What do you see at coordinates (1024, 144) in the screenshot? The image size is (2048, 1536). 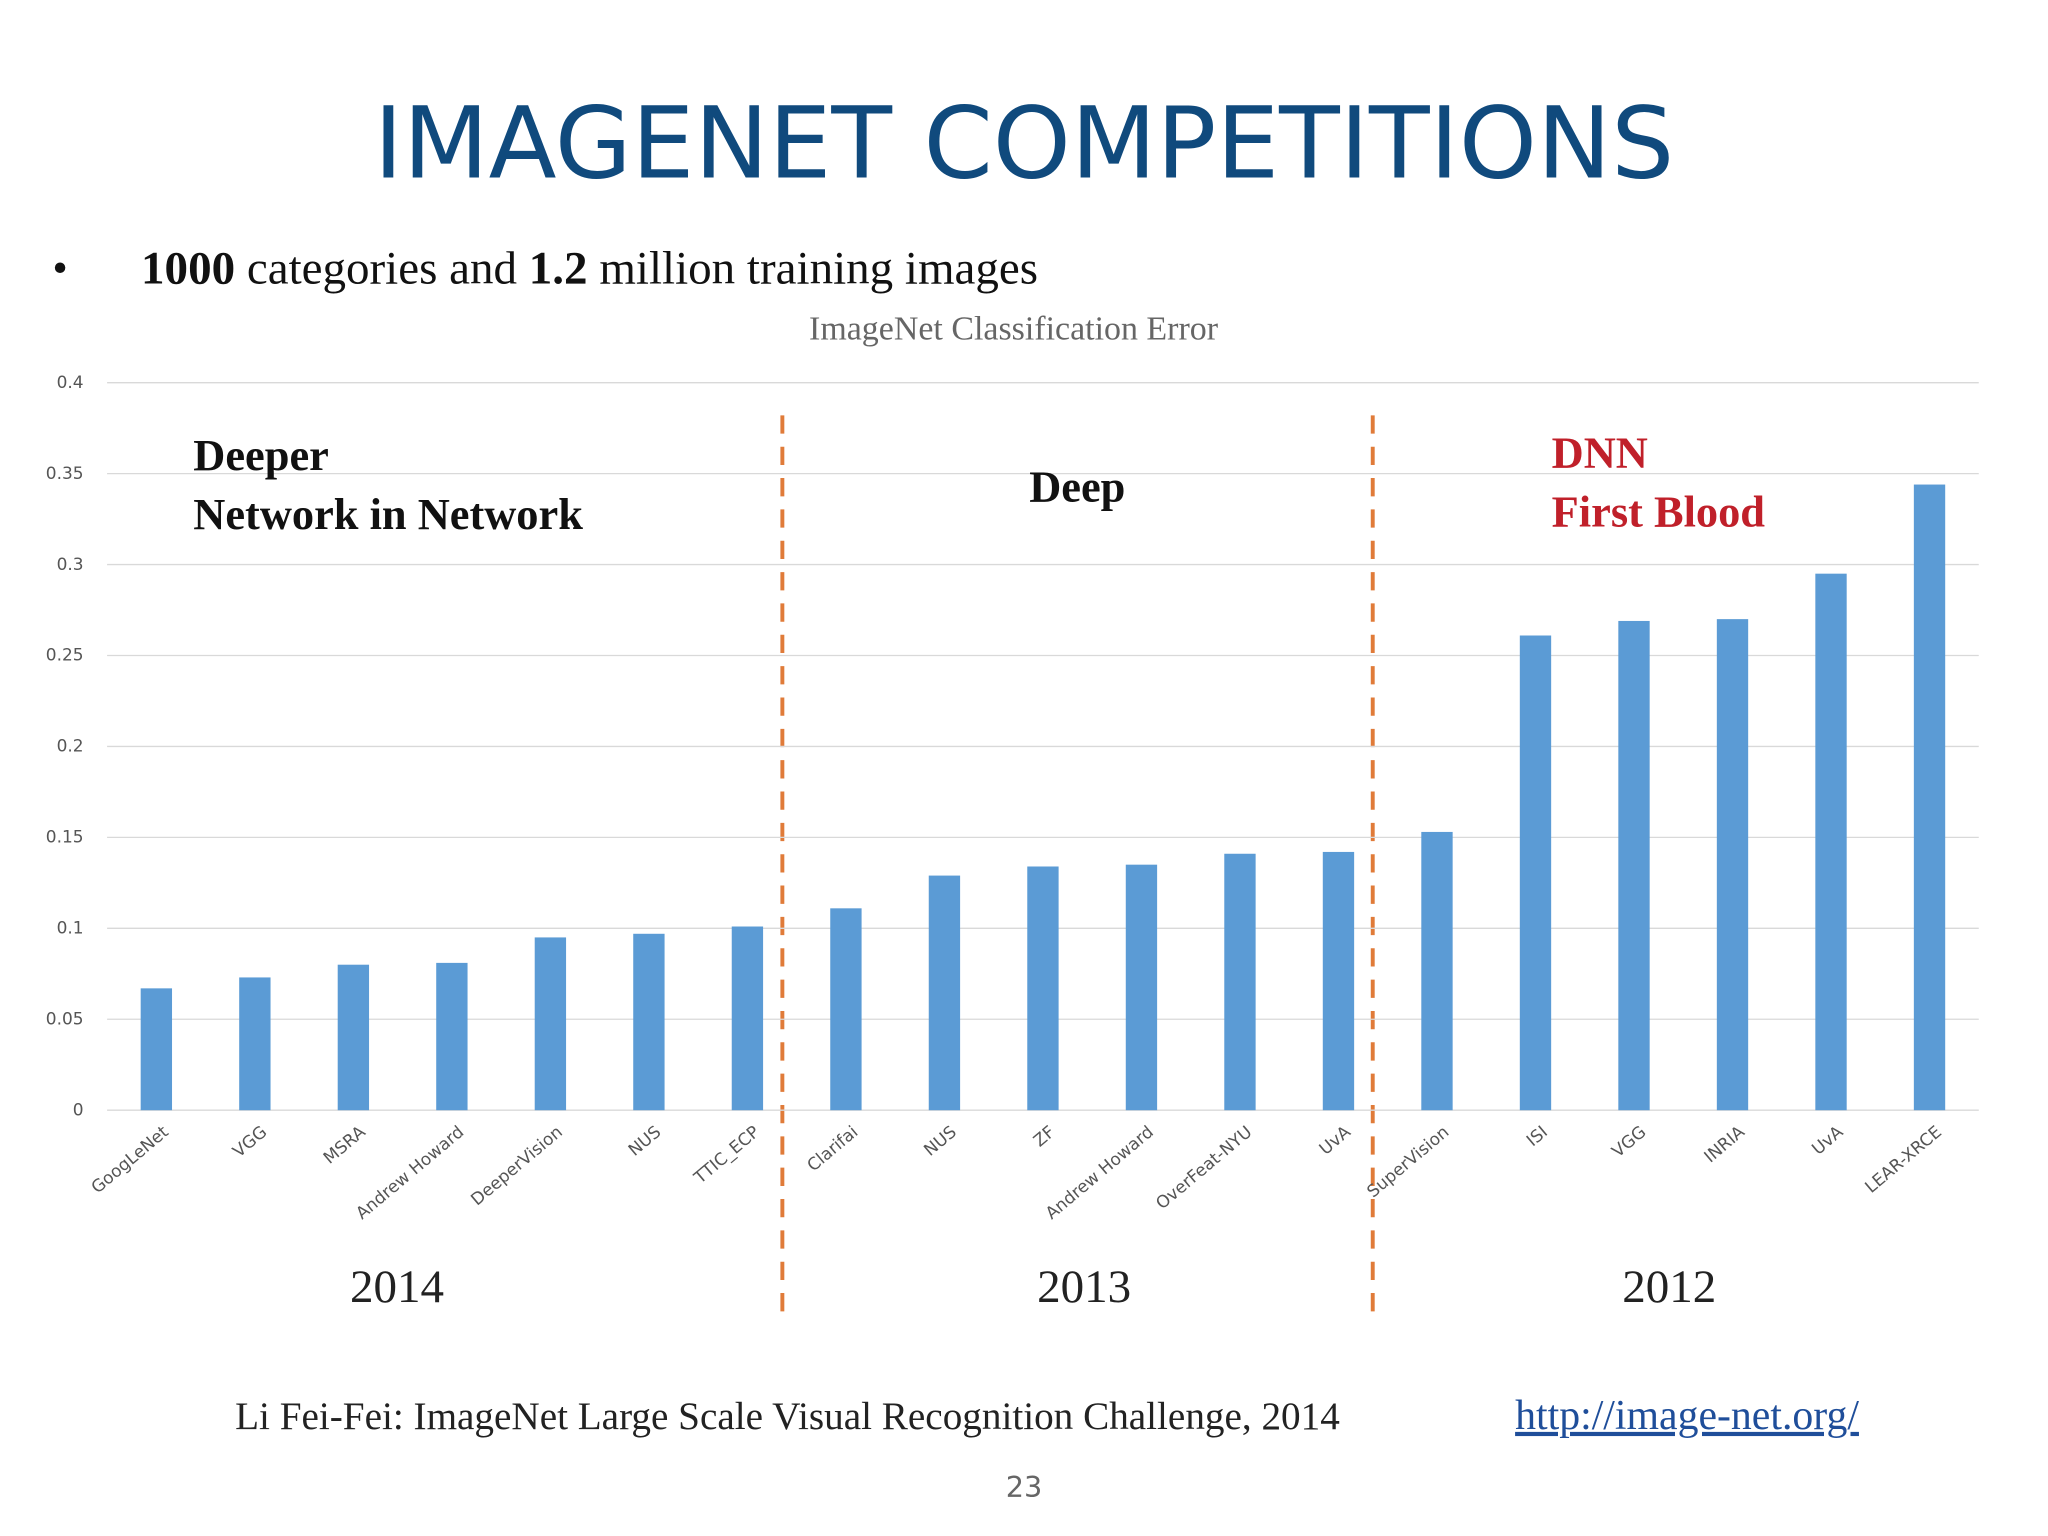 I see `slide-title: IMAGENET COMPETITIONS` at bounding box center [1024, 144].